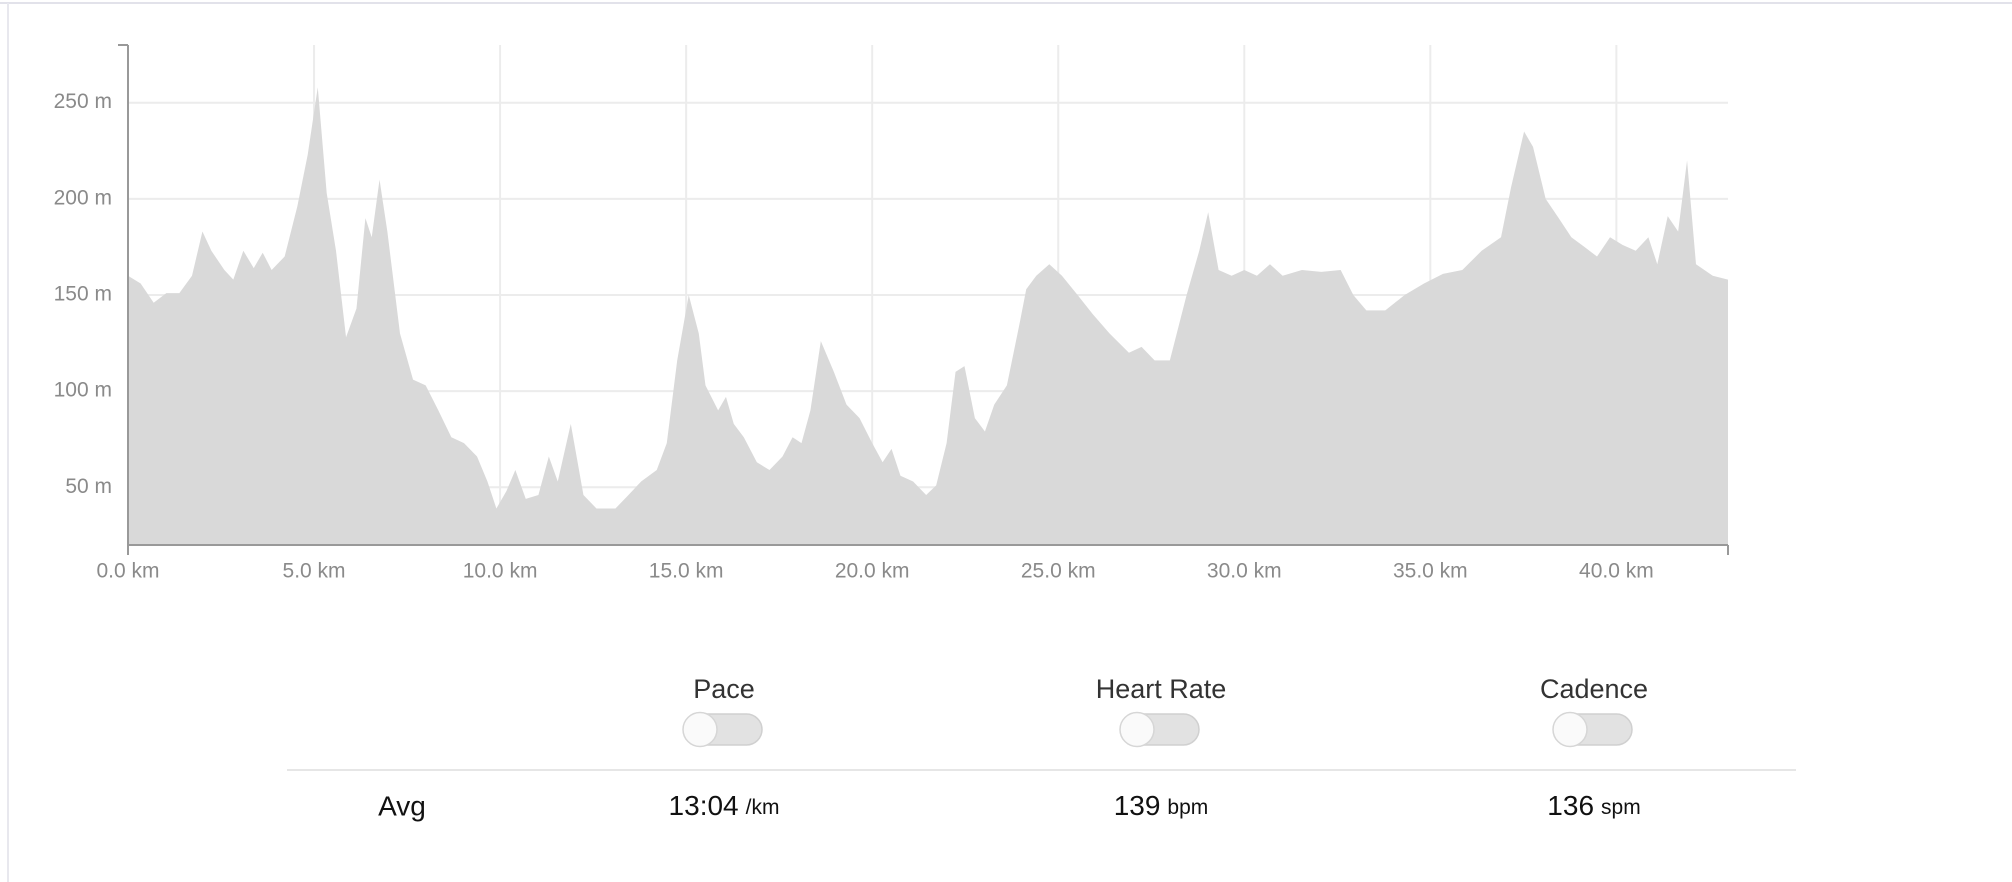 The width and height of the screenshot is (2012, 882). Describe the element at coordinates (83, 390) in the screenshot. I see `y-tick-label: 100 m` at that location.